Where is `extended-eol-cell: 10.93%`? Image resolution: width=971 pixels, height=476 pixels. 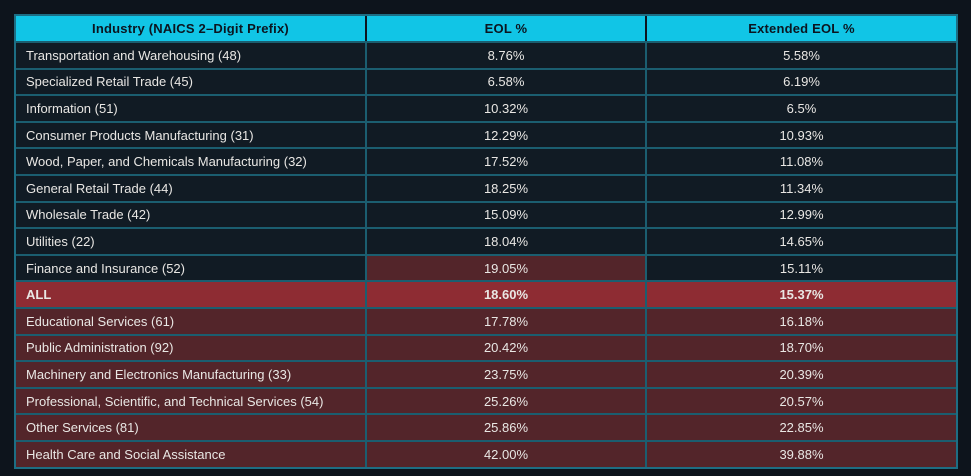 extended-eol-cell: 10.93% is located at coordinates (800, 134).